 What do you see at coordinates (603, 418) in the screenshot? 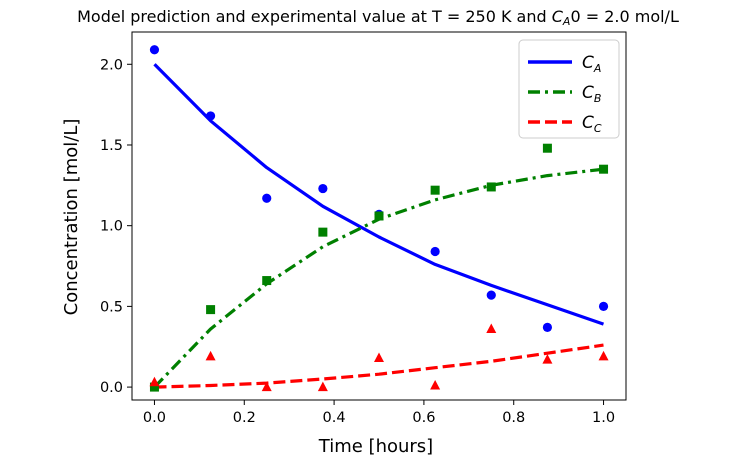
I see `x-tick-label: 1.0` at bounding box center [603, 418].